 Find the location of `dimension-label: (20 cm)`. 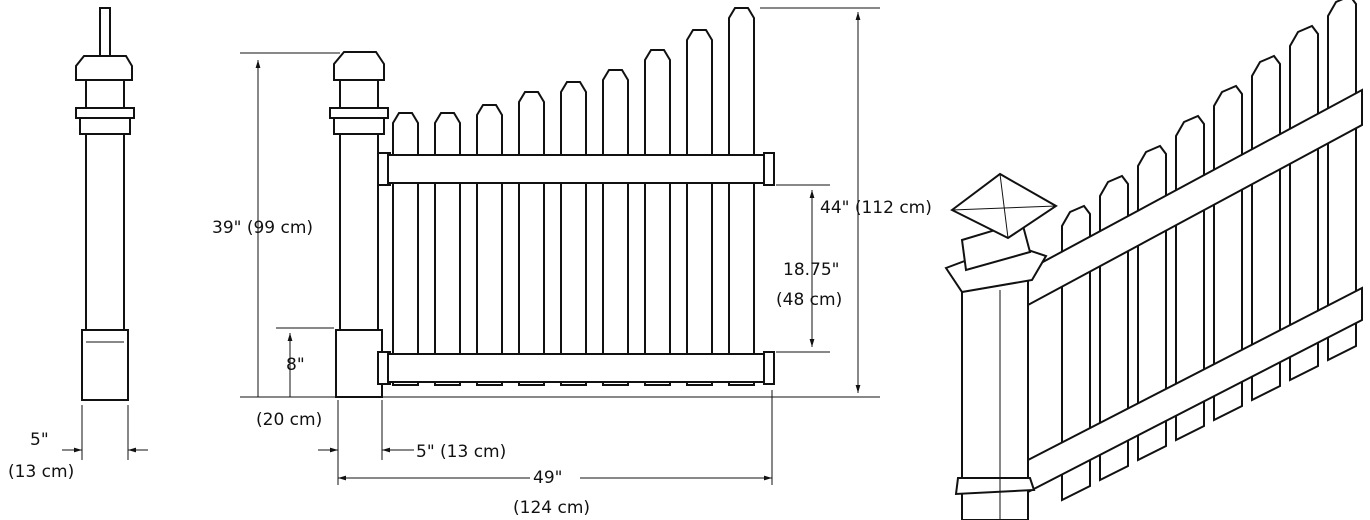

dimension-label: (20 cm) is located at coordinates (289, 420).